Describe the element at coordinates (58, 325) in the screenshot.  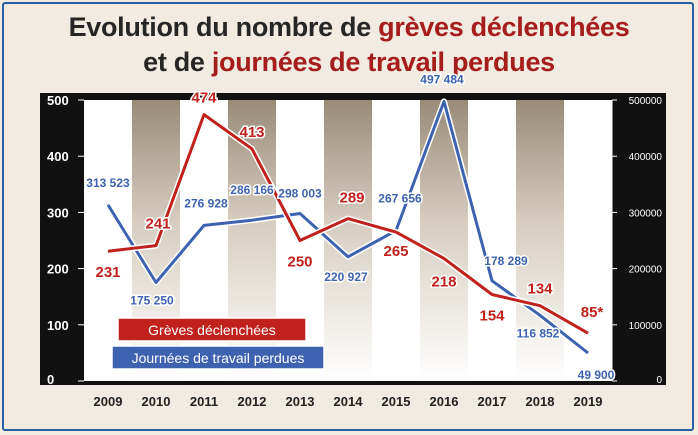
I see `left-axis-tick-label: 100` at that location.